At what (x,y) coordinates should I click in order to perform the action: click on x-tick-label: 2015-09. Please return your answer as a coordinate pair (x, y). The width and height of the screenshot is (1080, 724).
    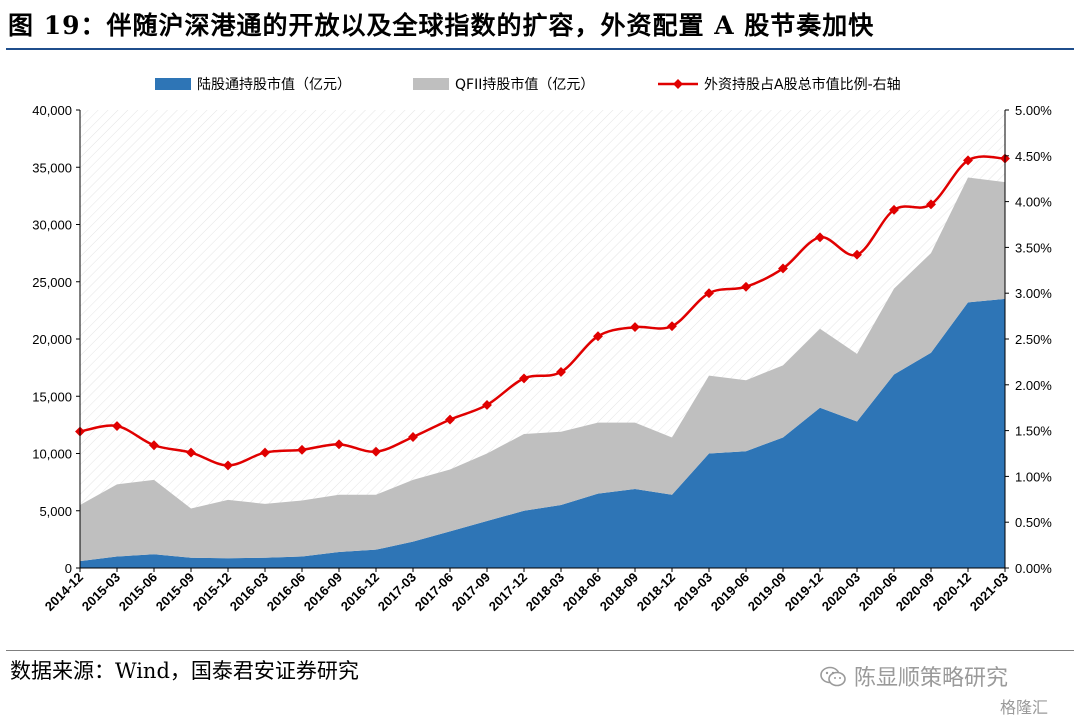
    Looking at the image, I should click on (175, 592).